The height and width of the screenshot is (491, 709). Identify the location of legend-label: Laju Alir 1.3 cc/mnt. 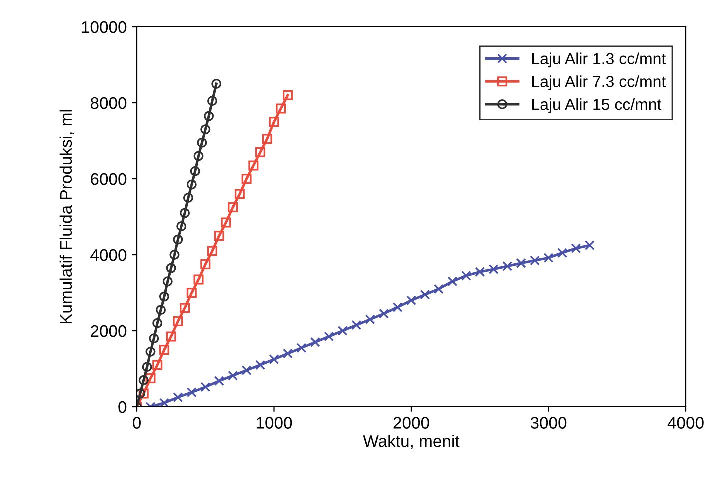
(599, 60).